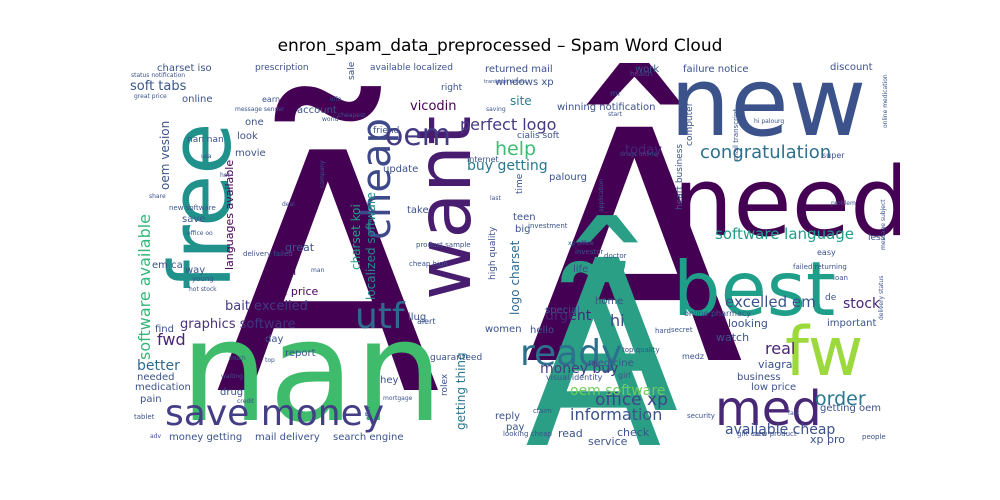  I want to click on word-155: cheapest, so click(352, 115).